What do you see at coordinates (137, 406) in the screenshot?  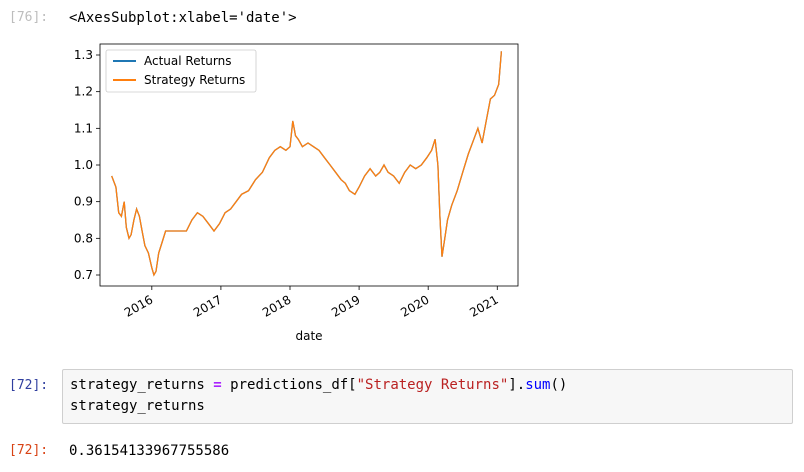 I see `code-line-2: strategy_returns` at bounding box center [137, 406].